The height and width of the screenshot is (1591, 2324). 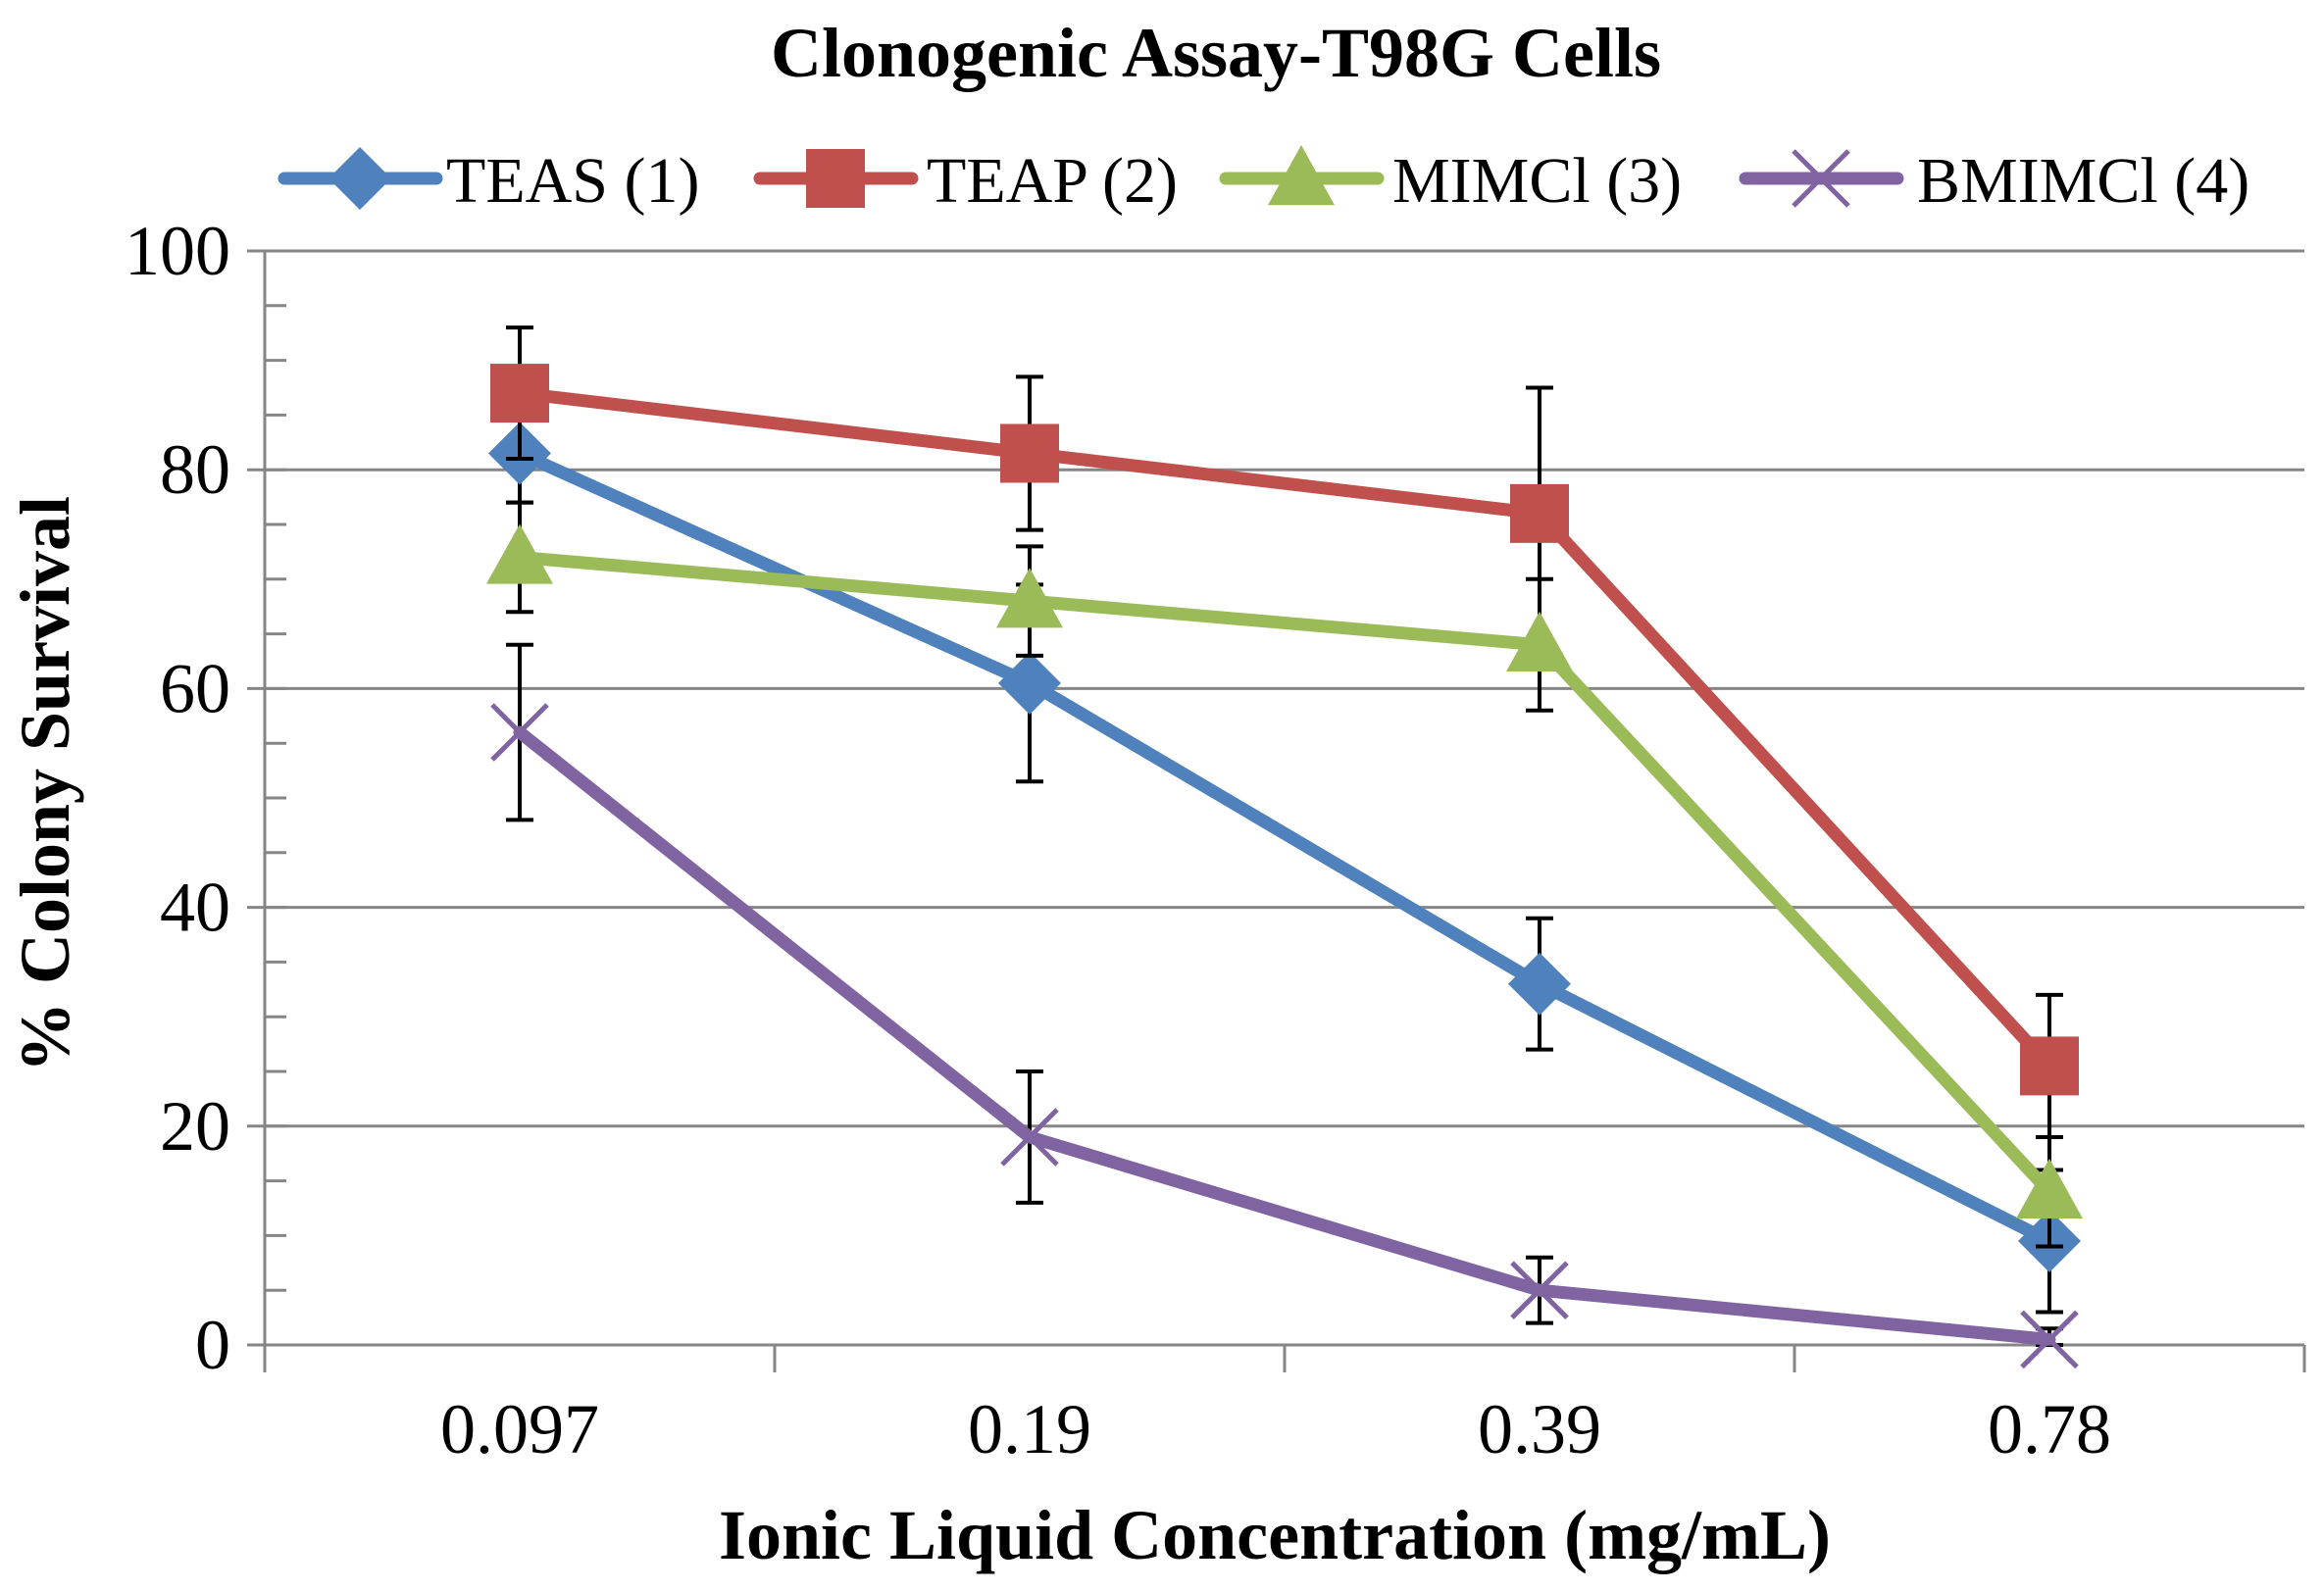 I want to click on legend-item: TEAS (1), so click(x=489, y=181).